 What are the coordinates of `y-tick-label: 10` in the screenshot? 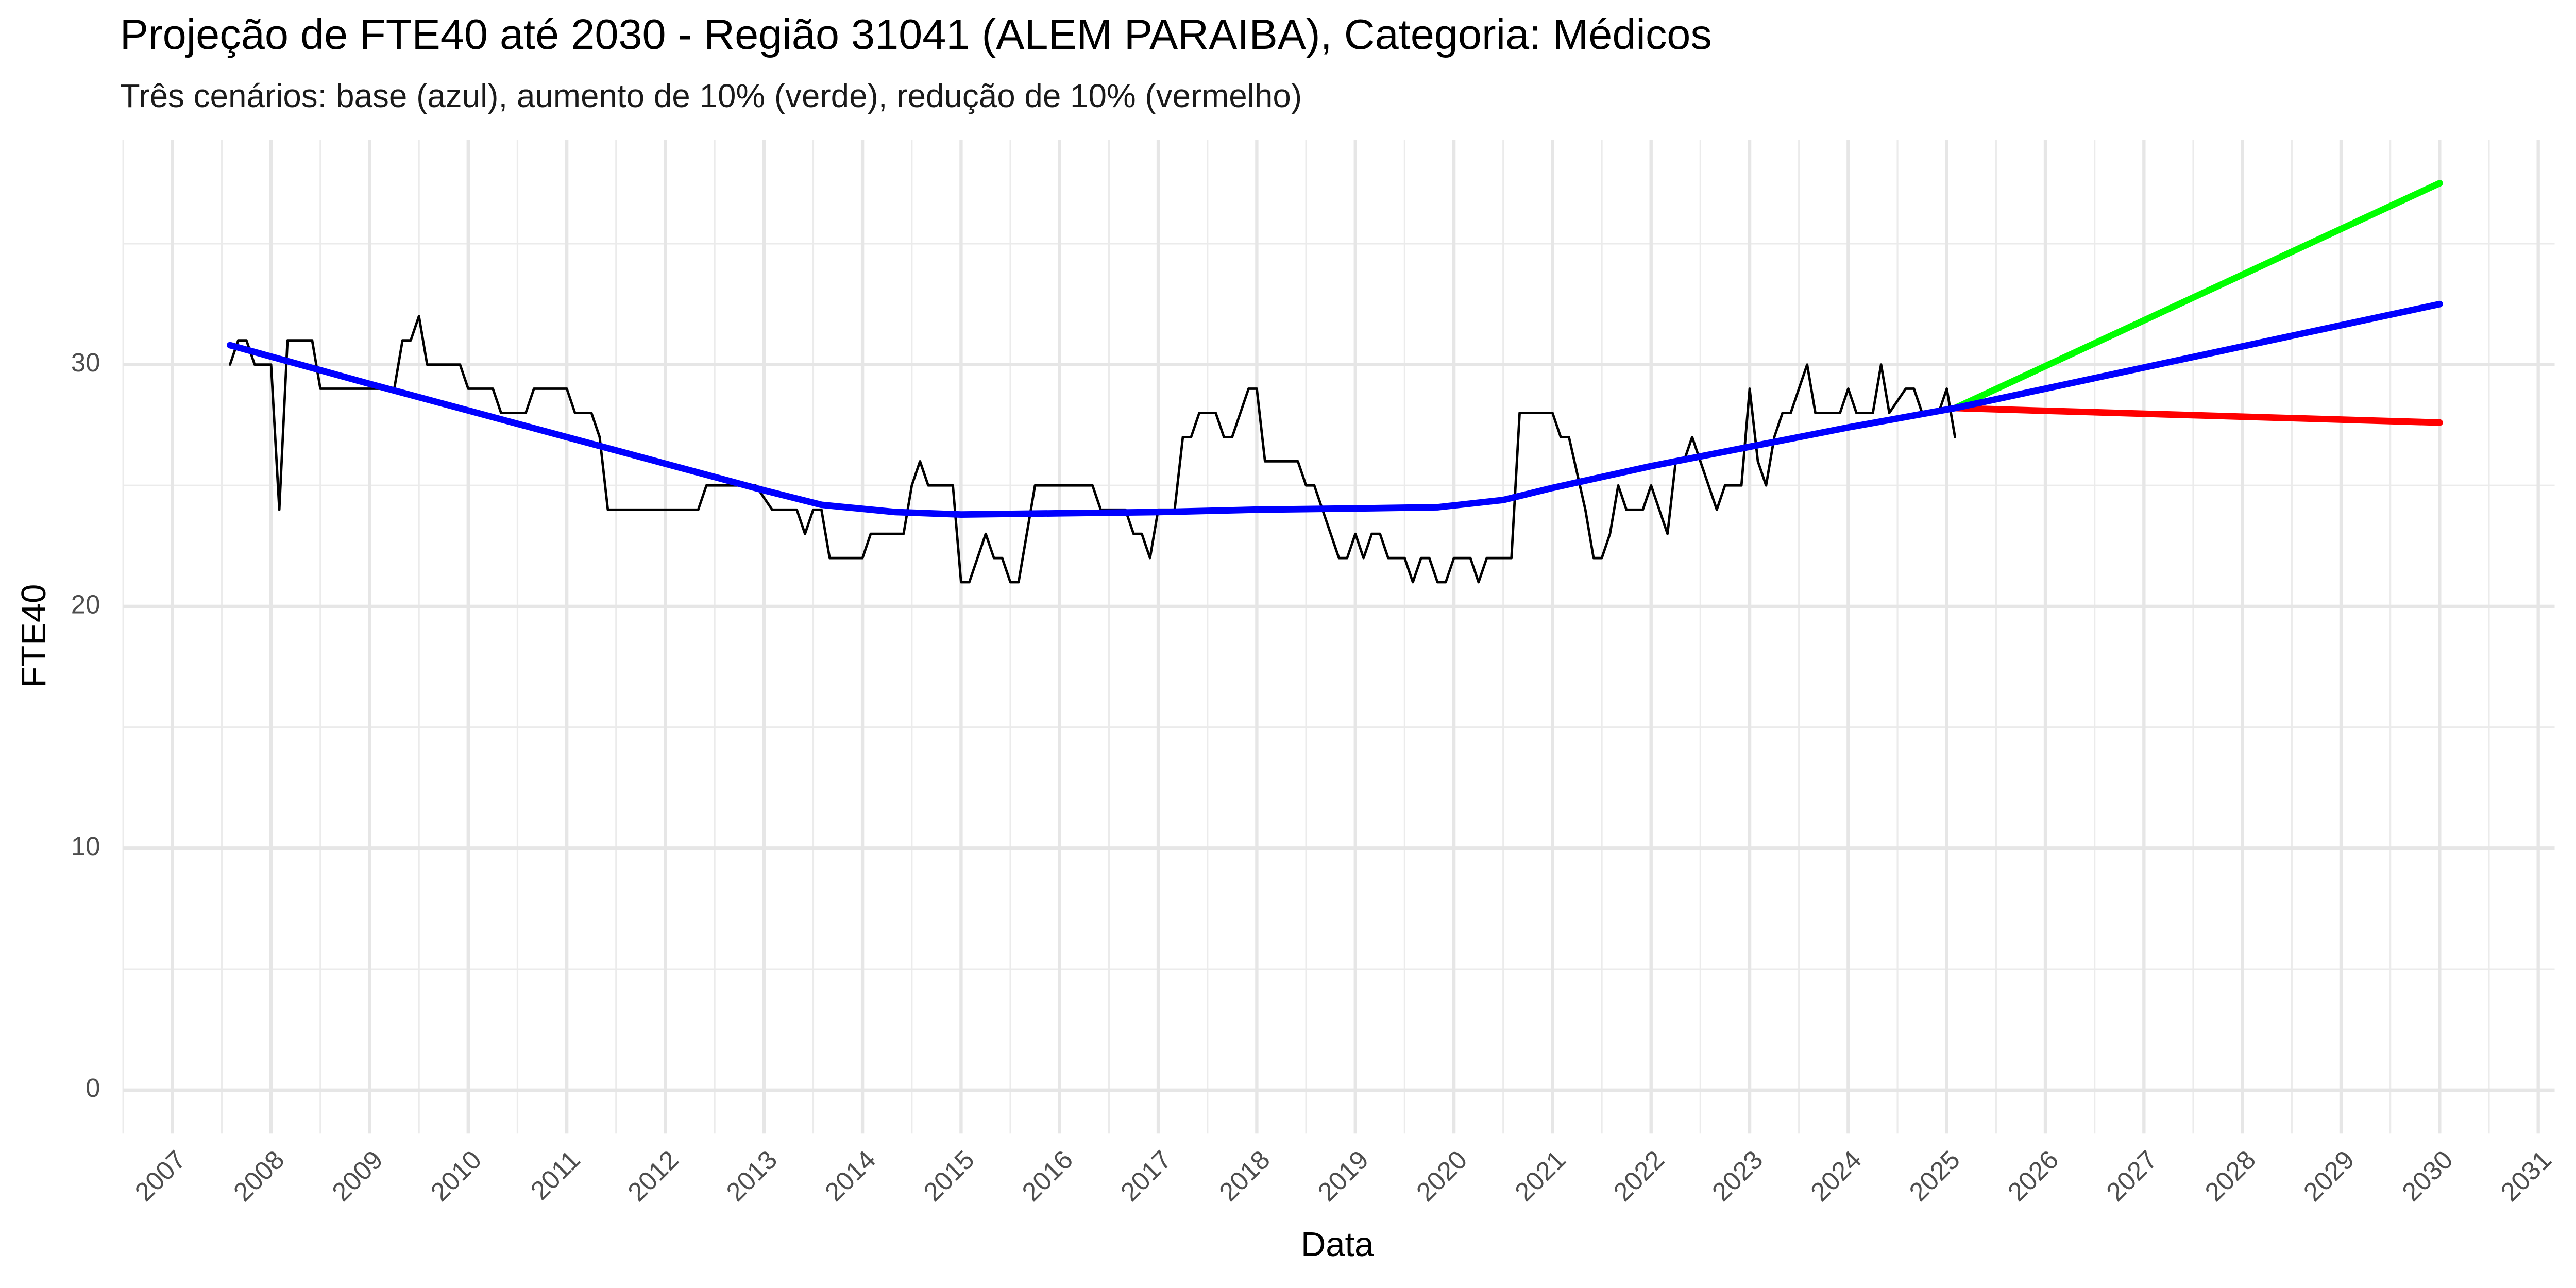 It's located at (85, 846).